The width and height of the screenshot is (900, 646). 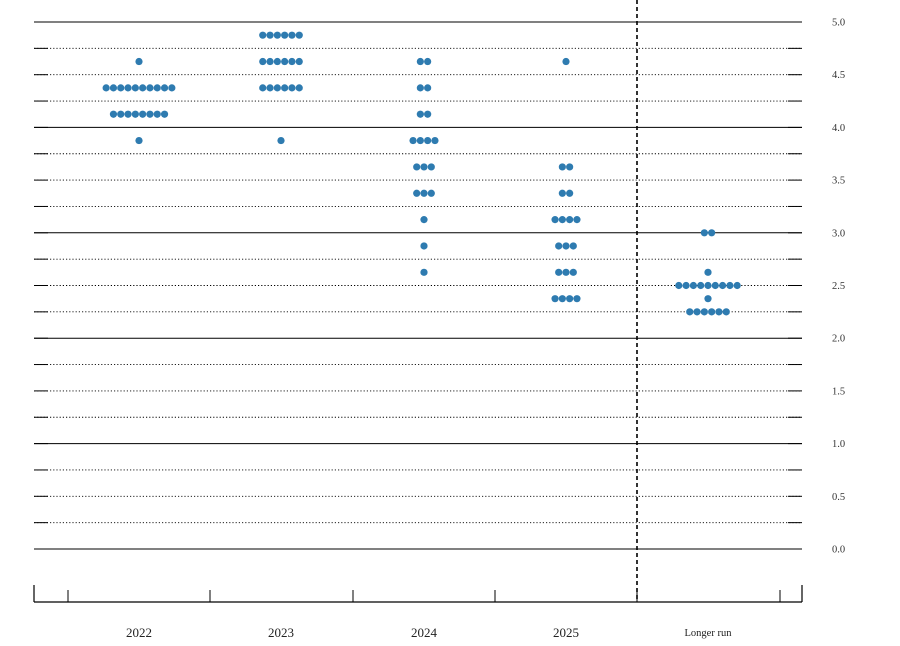 I want to click on y-tick-label: 4.0, so click(x=838, y=128).